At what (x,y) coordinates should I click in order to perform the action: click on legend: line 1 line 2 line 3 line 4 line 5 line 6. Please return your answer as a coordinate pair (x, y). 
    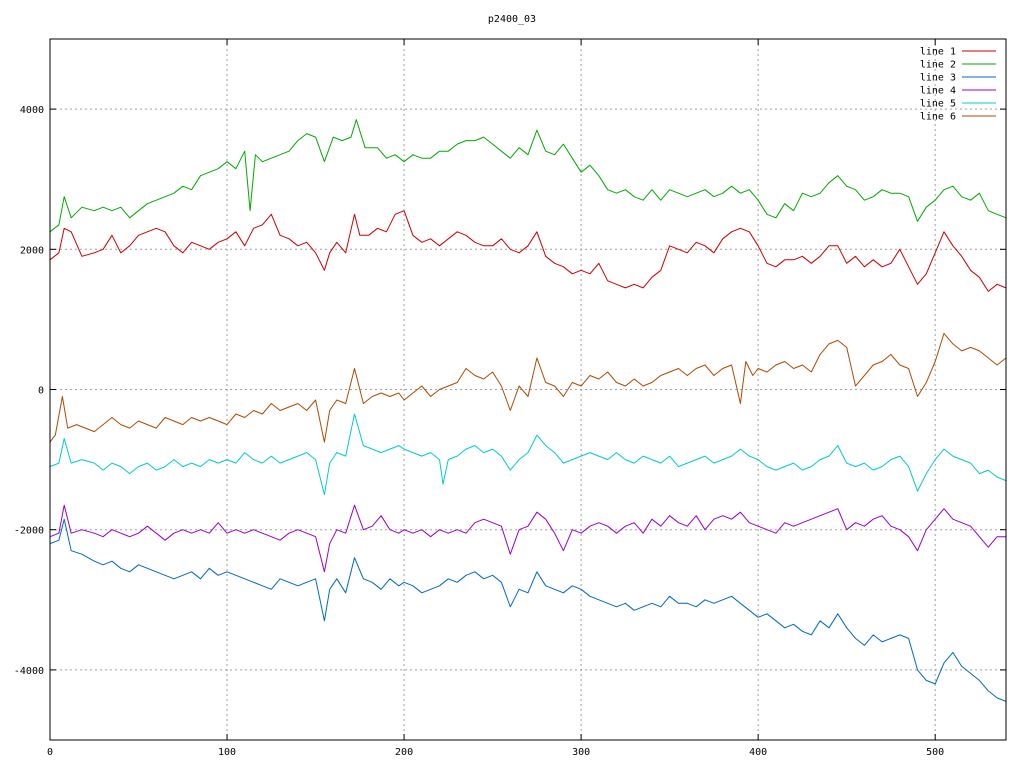
    Looking at the image, I should click on (958, 85).